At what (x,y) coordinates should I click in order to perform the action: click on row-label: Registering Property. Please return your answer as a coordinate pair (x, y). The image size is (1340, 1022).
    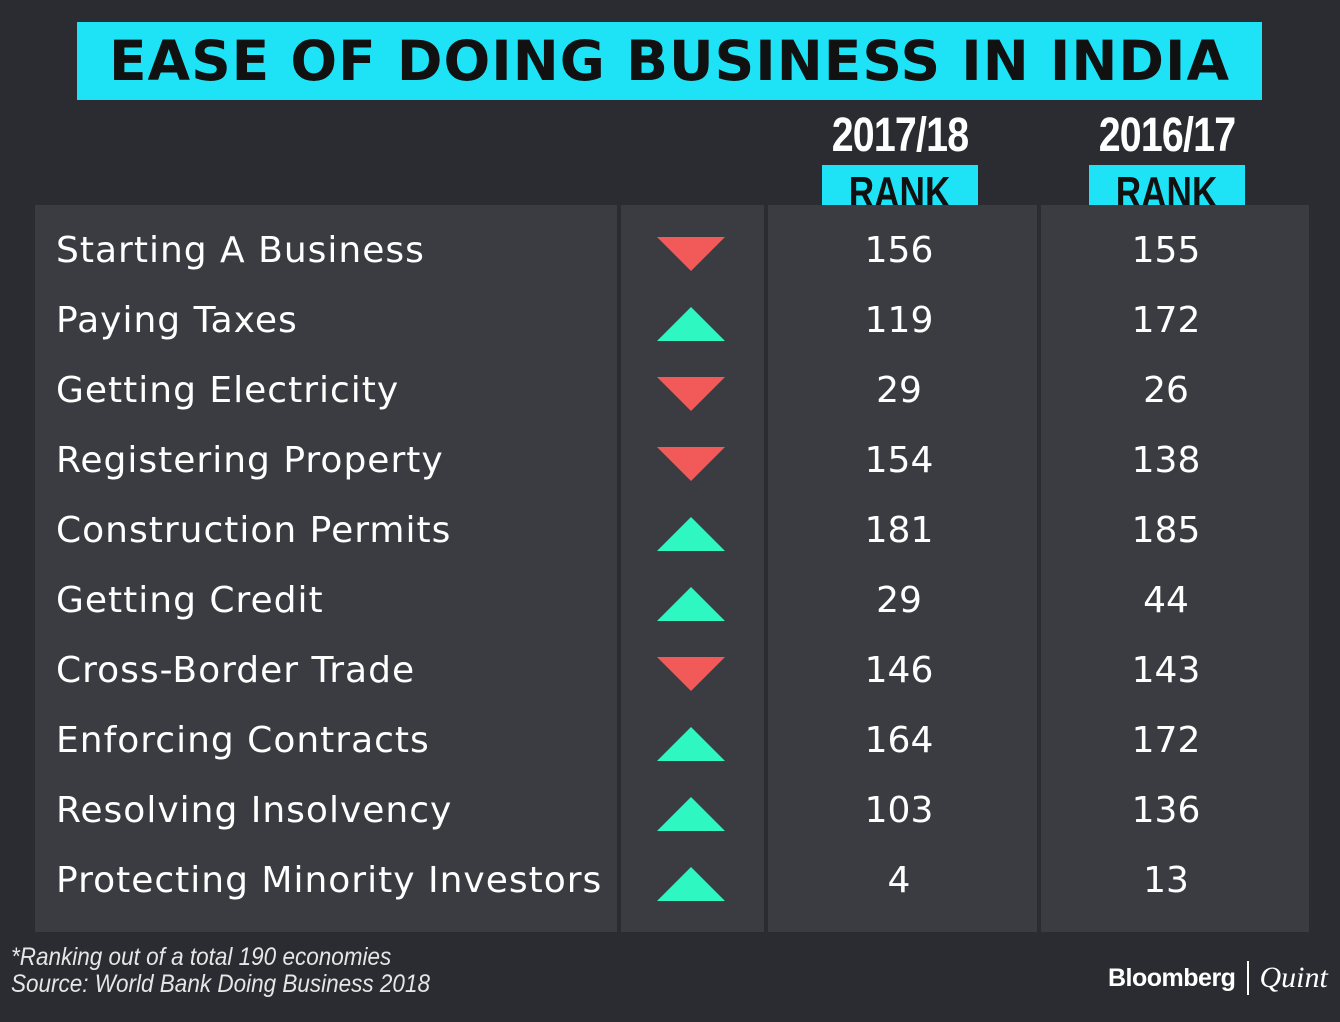
    Looking at the image, I should click on (250, 460).